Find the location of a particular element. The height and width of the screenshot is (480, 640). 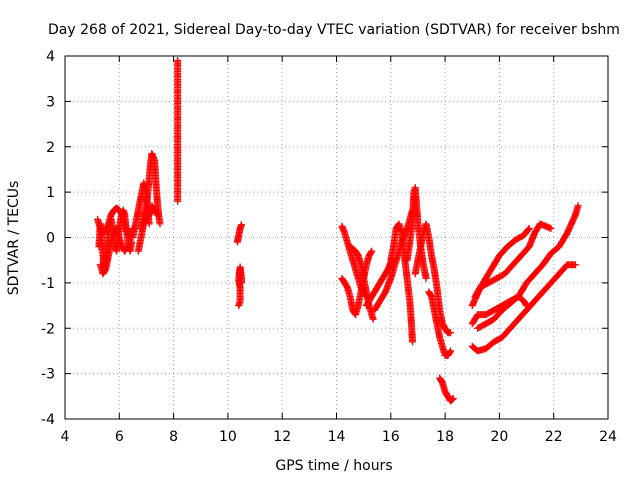

y-tick-label: 0 is located at coordinates (50, 239).